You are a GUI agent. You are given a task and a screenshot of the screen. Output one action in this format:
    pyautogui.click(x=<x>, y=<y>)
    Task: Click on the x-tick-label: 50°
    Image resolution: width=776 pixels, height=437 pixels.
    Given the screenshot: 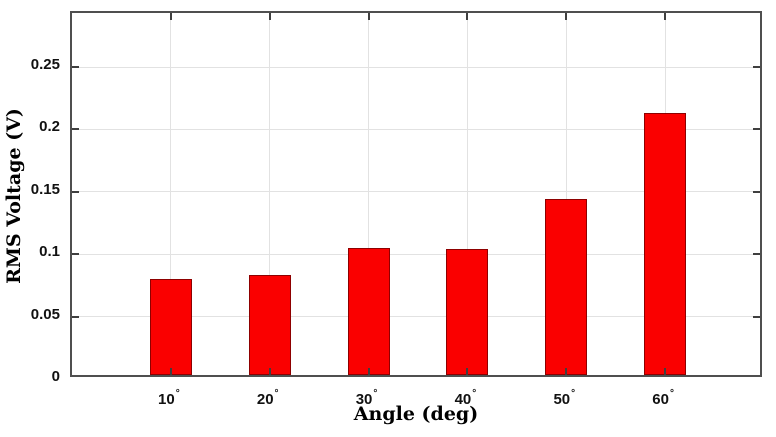 What is the action you would take?
    pyautogui.click(x=564, y=397)
    